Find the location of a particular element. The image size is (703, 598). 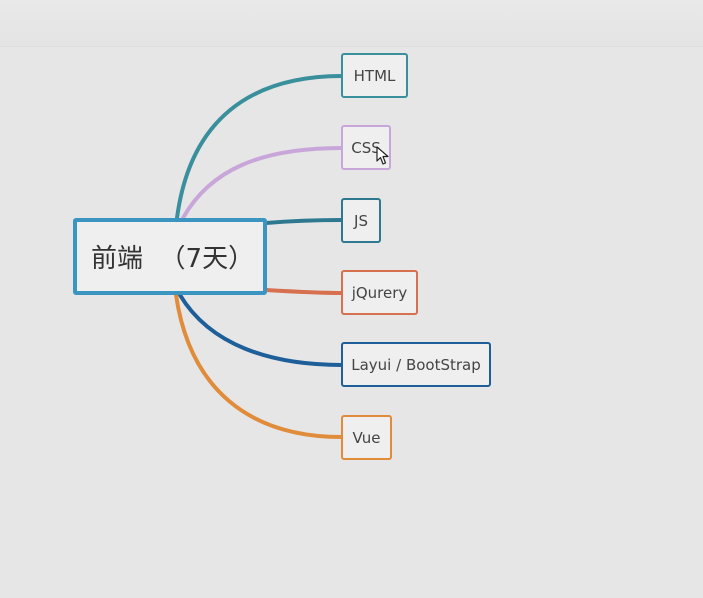

node-js: JS is located at coordinates (361, 220).